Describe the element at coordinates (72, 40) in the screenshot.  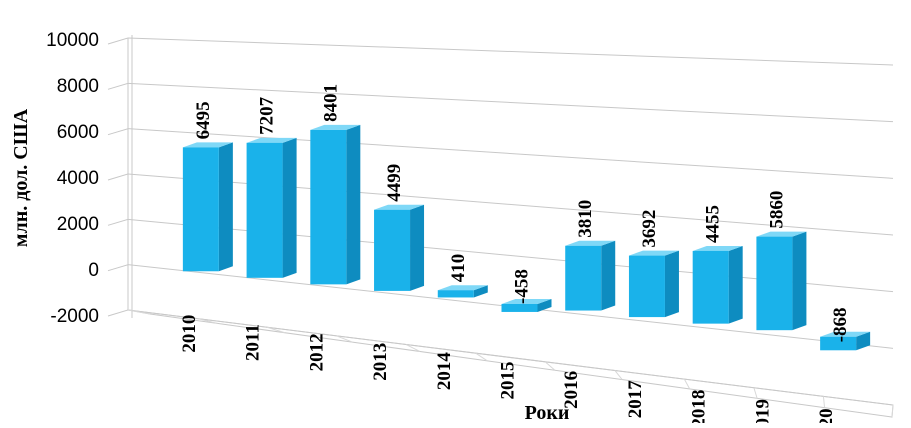
I see `y-tick-label: 10000` at that location.